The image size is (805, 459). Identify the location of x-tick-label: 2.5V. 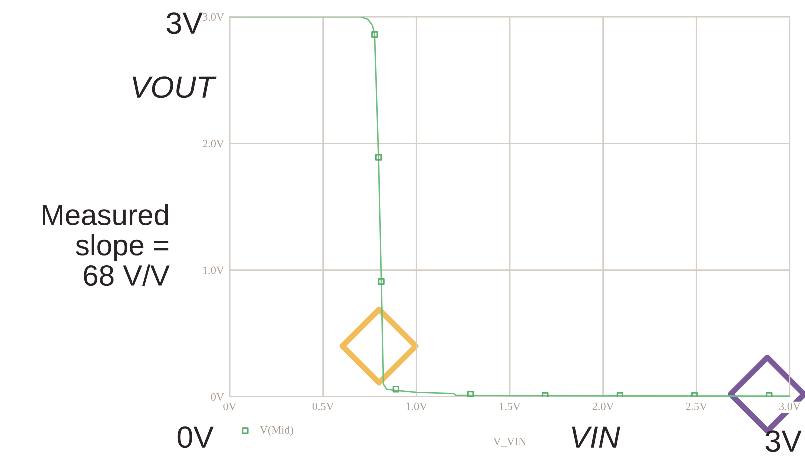
(697, 406).